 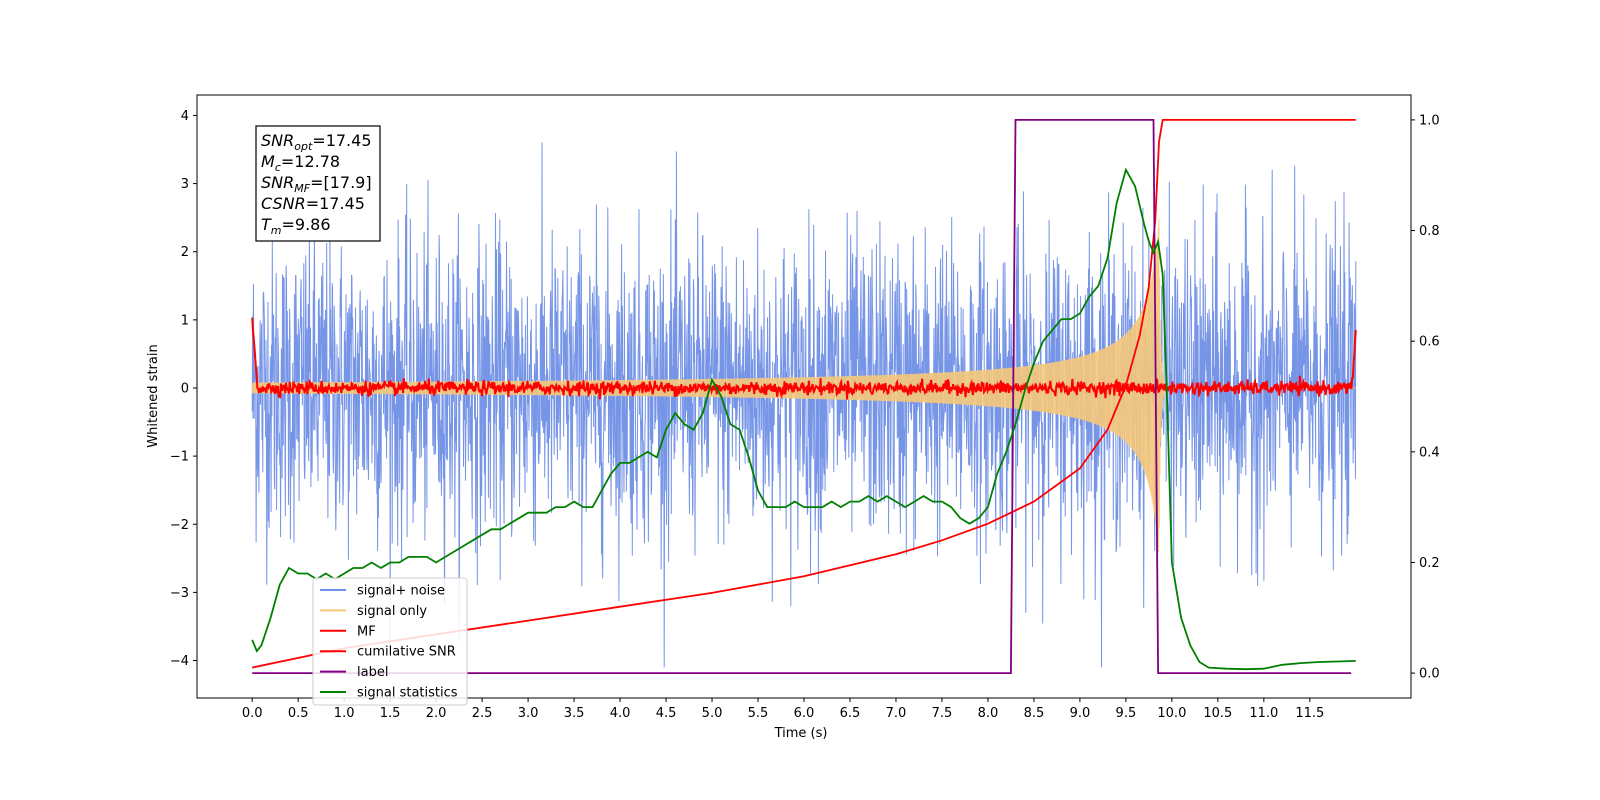 I want to click on x-tick-label: 10.0, so click(x=1171, y=713).